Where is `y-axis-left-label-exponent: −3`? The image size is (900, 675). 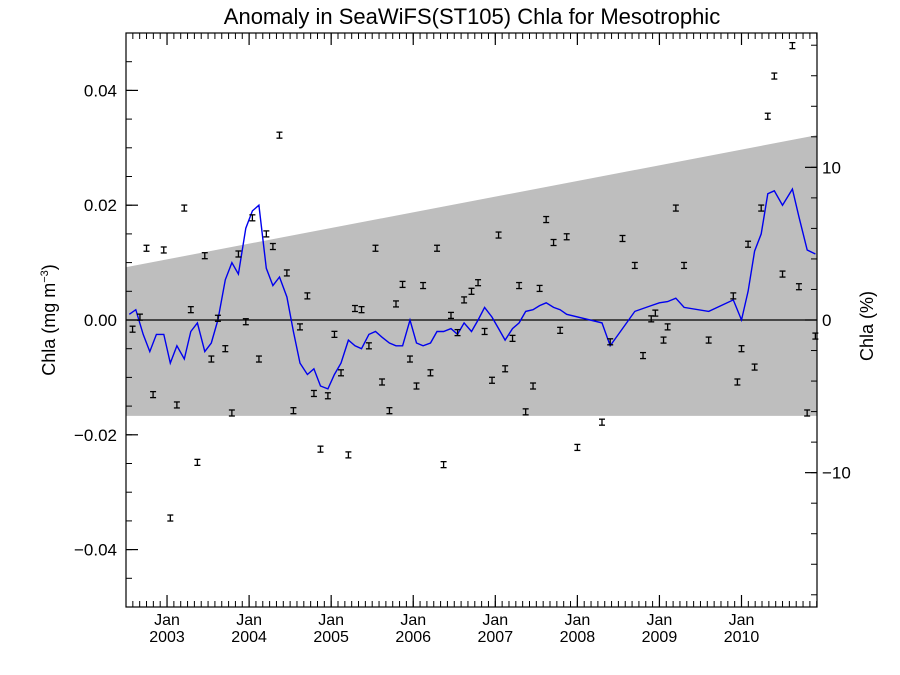 y-axis-left-label-exponent: −3 is located at coordinates (45, 276).